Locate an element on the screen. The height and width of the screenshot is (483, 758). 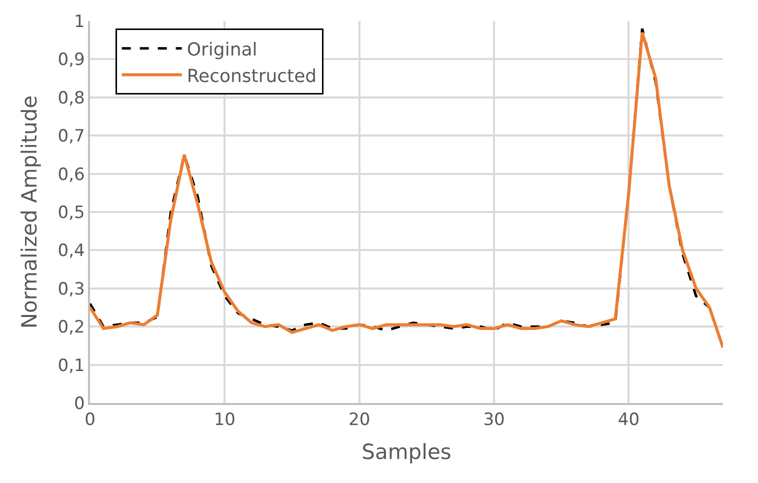
y-tick-label: 0,1 is located at coordinates (71, 366).